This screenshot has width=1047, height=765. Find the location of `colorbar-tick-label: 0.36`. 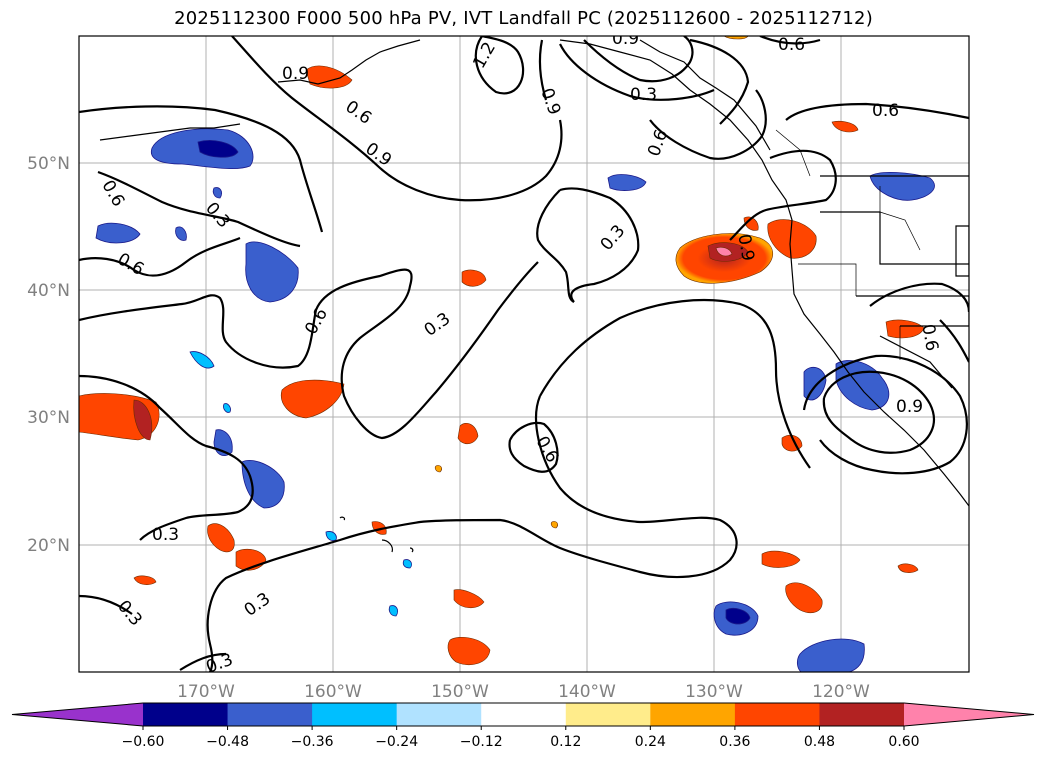

colorbar-tick-label: 0.36 is located at coordinates (734, 742).